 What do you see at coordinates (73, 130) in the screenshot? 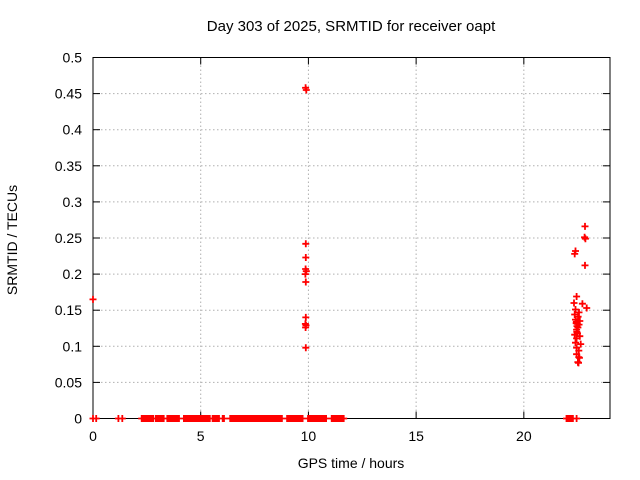
I see `y-tick-label: 0.4` at bounding box center [73, 130].